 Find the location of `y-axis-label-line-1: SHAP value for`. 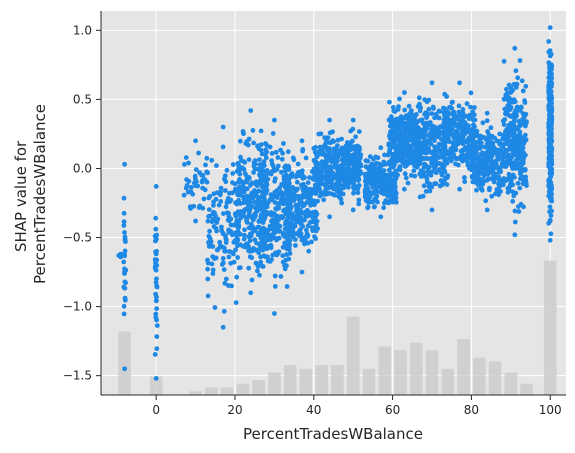

y-axis-label-line-1: SHAP value for is located at coordinates (21, 196).